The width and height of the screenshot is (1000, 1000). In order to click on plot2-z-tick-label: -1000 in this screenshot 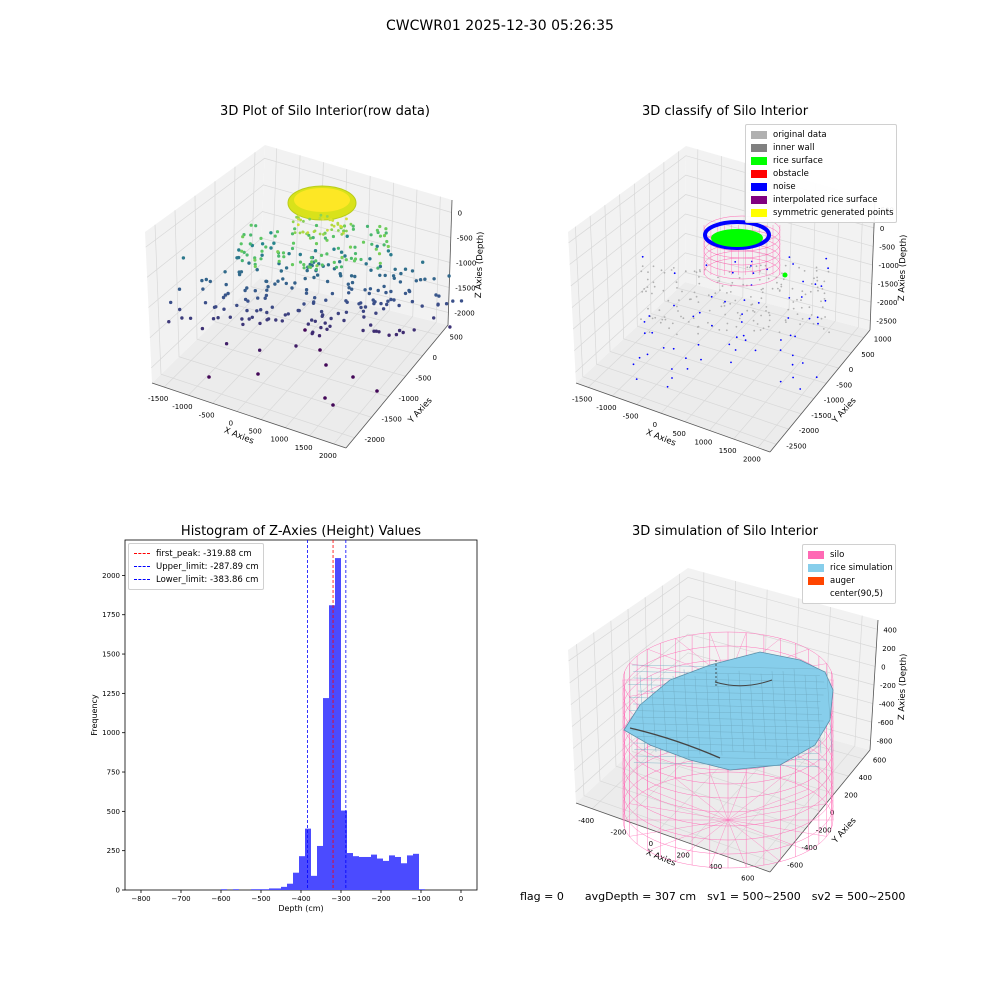, I will do `click(889, 266)`.